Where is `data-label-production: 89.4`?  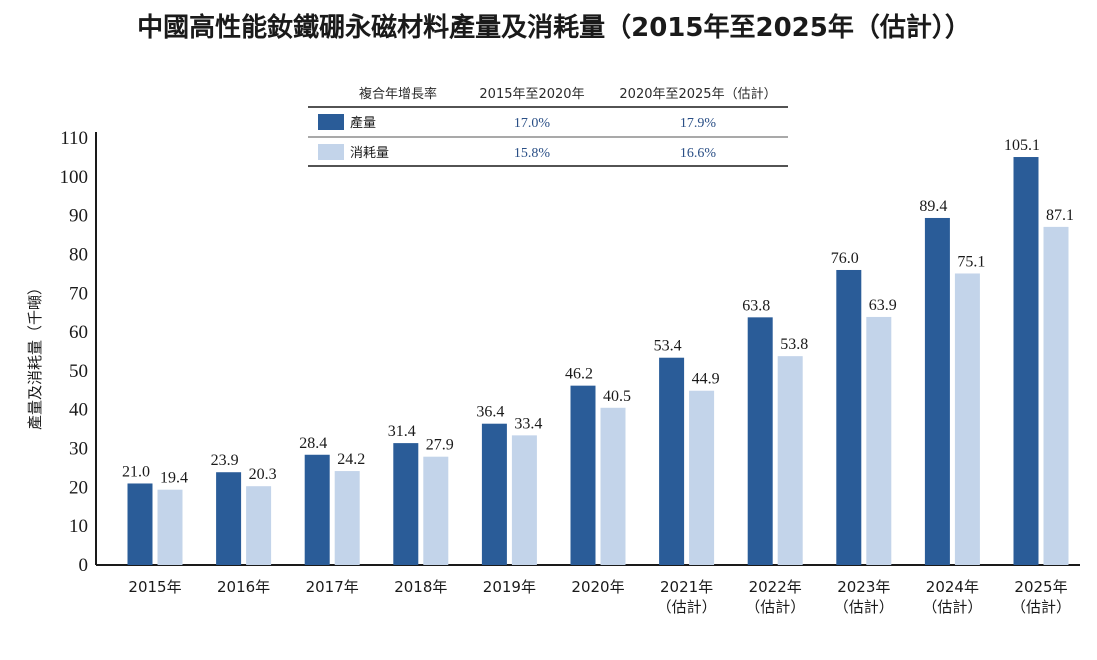 data-label-production: 89.4 is located at coordinates (933, 206).